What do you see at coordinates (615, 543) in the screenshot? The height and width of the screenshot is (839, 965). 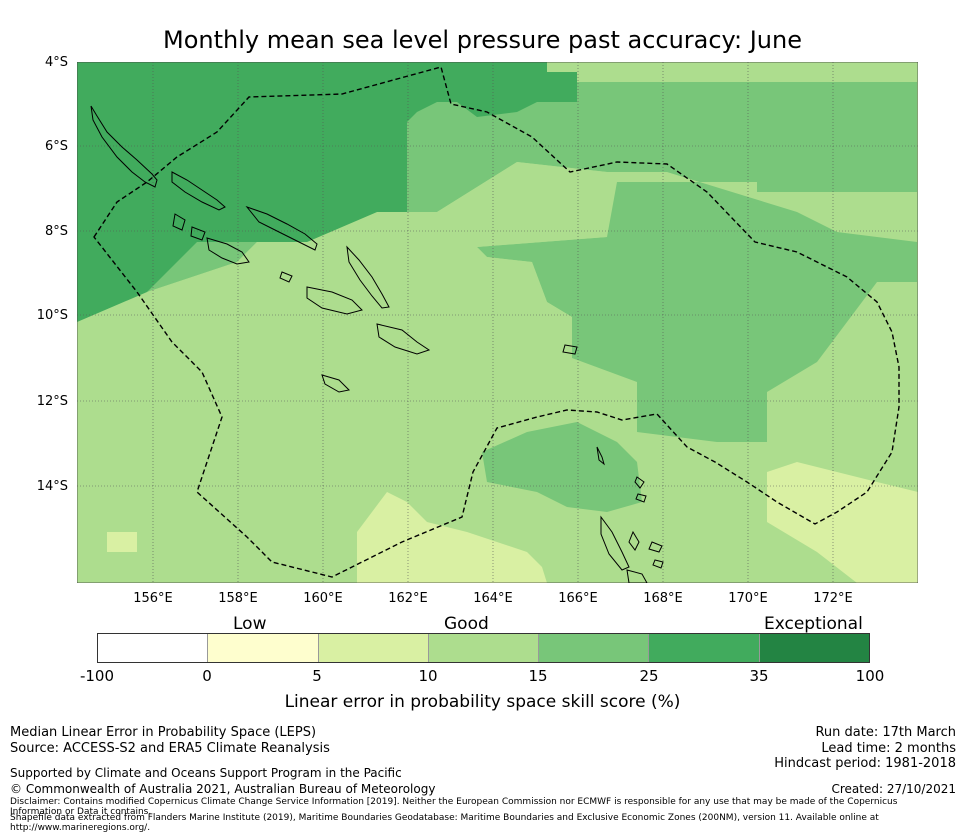 I see `coast-espiritu-santo` at bounding box center [615, 543].